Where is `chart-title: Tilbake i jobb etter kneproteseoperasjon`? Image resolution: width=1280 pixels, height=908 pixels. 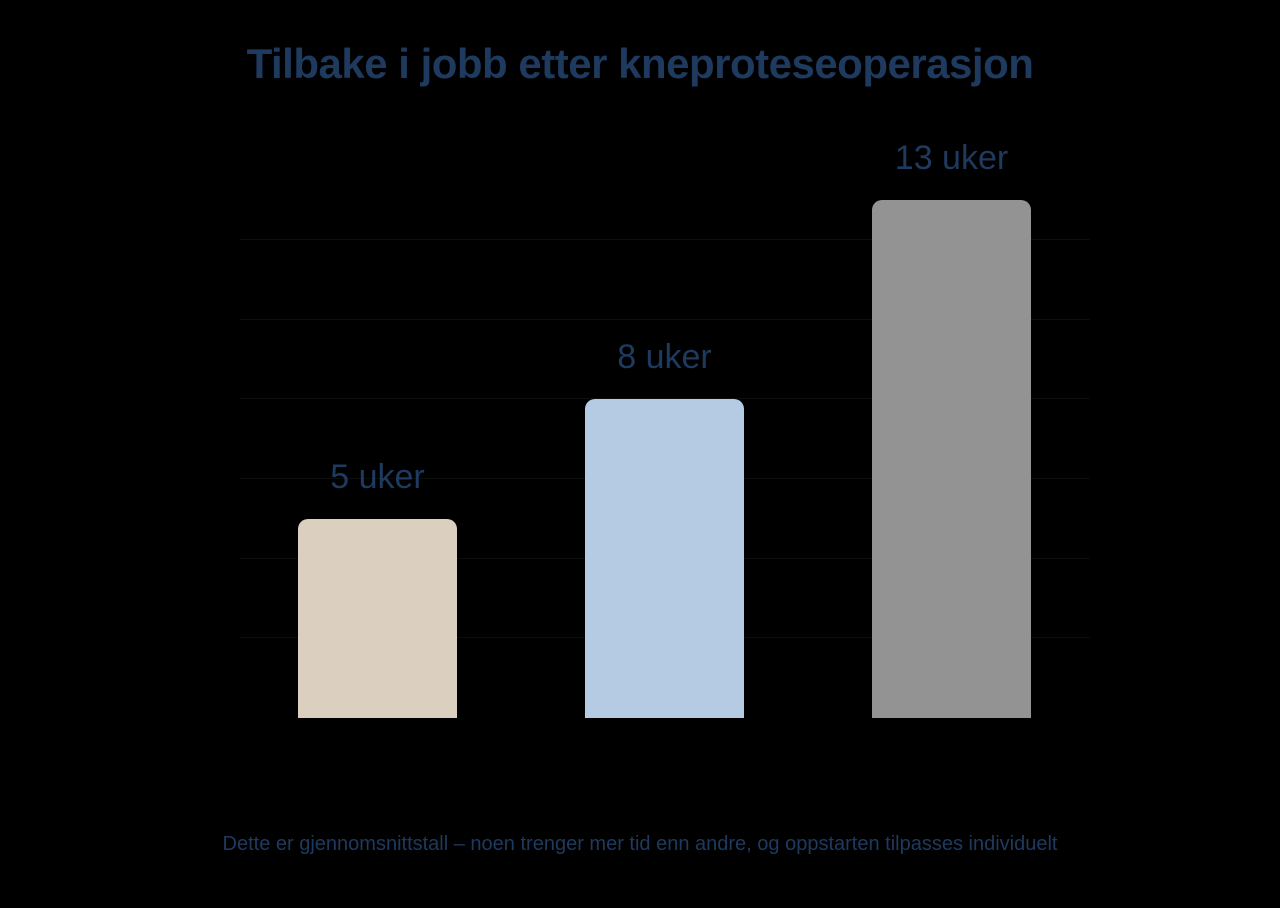 chart-title: Tilbake i jobb etter kneproteseoperasjon is located at coordinates (640, 63).